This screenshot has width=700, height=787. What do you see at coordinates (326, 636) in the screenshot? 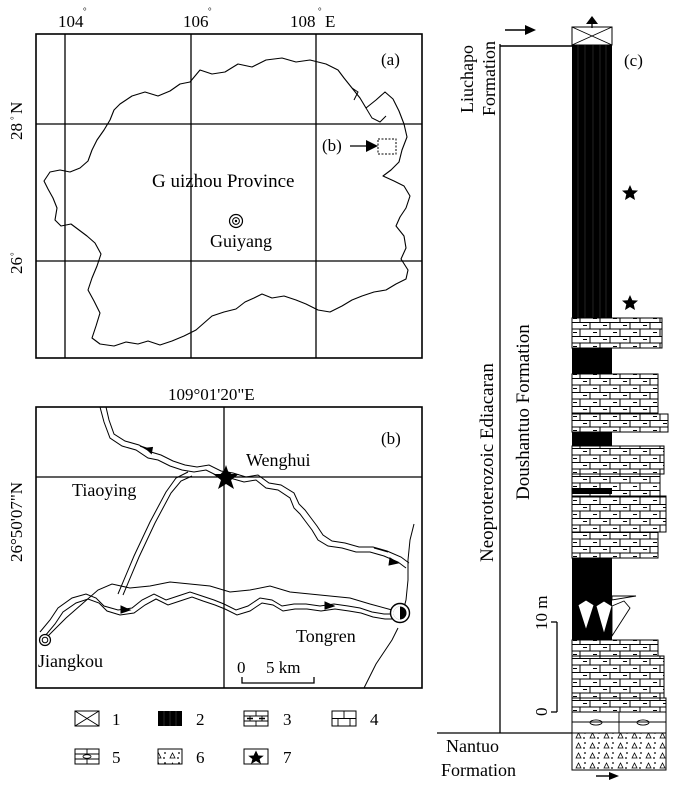
I see `place-tongren: Tongren` at bounding box center [326, 636].